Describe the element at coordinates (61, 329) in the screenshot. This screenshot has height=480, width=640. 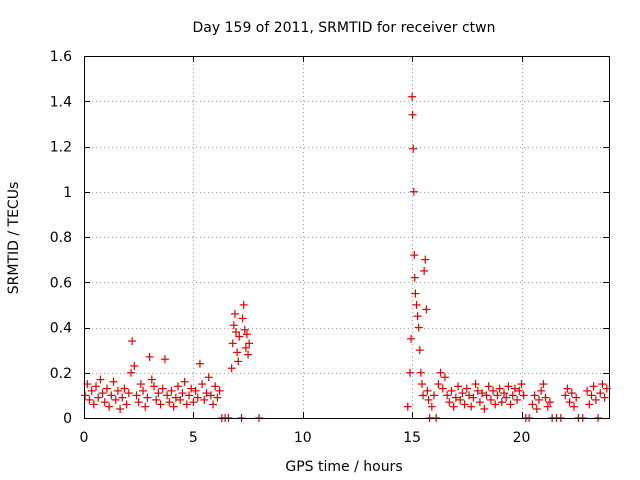
I see `y-tick-label: 0.4` at that location.